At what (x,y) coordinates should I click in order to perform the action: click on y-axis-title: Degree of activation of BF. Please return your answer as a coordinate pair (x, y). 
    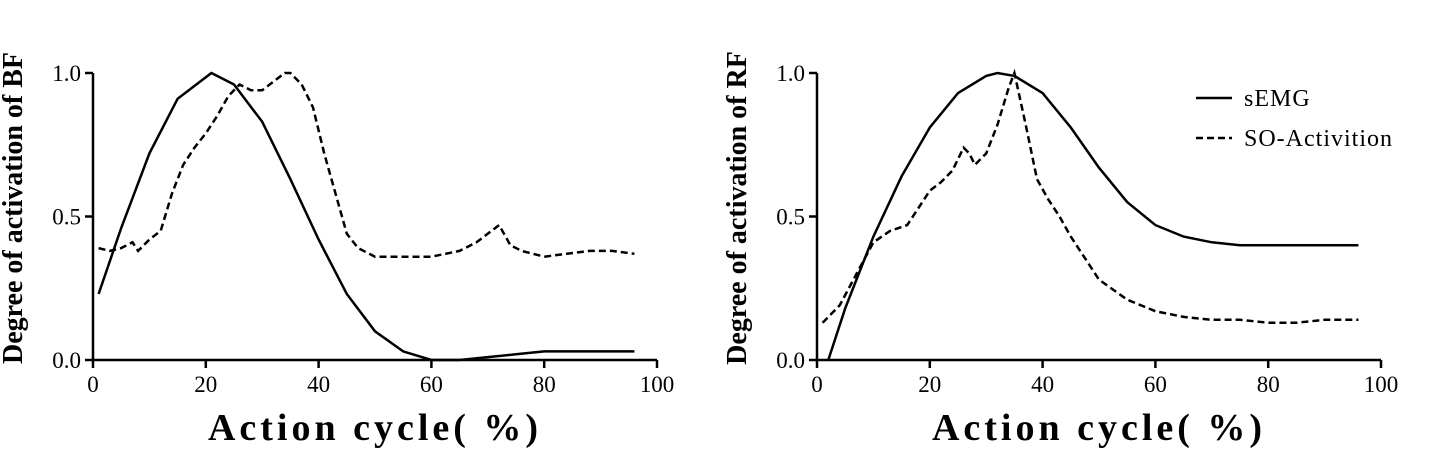
    Looking at the image, I should click on (14, 208).